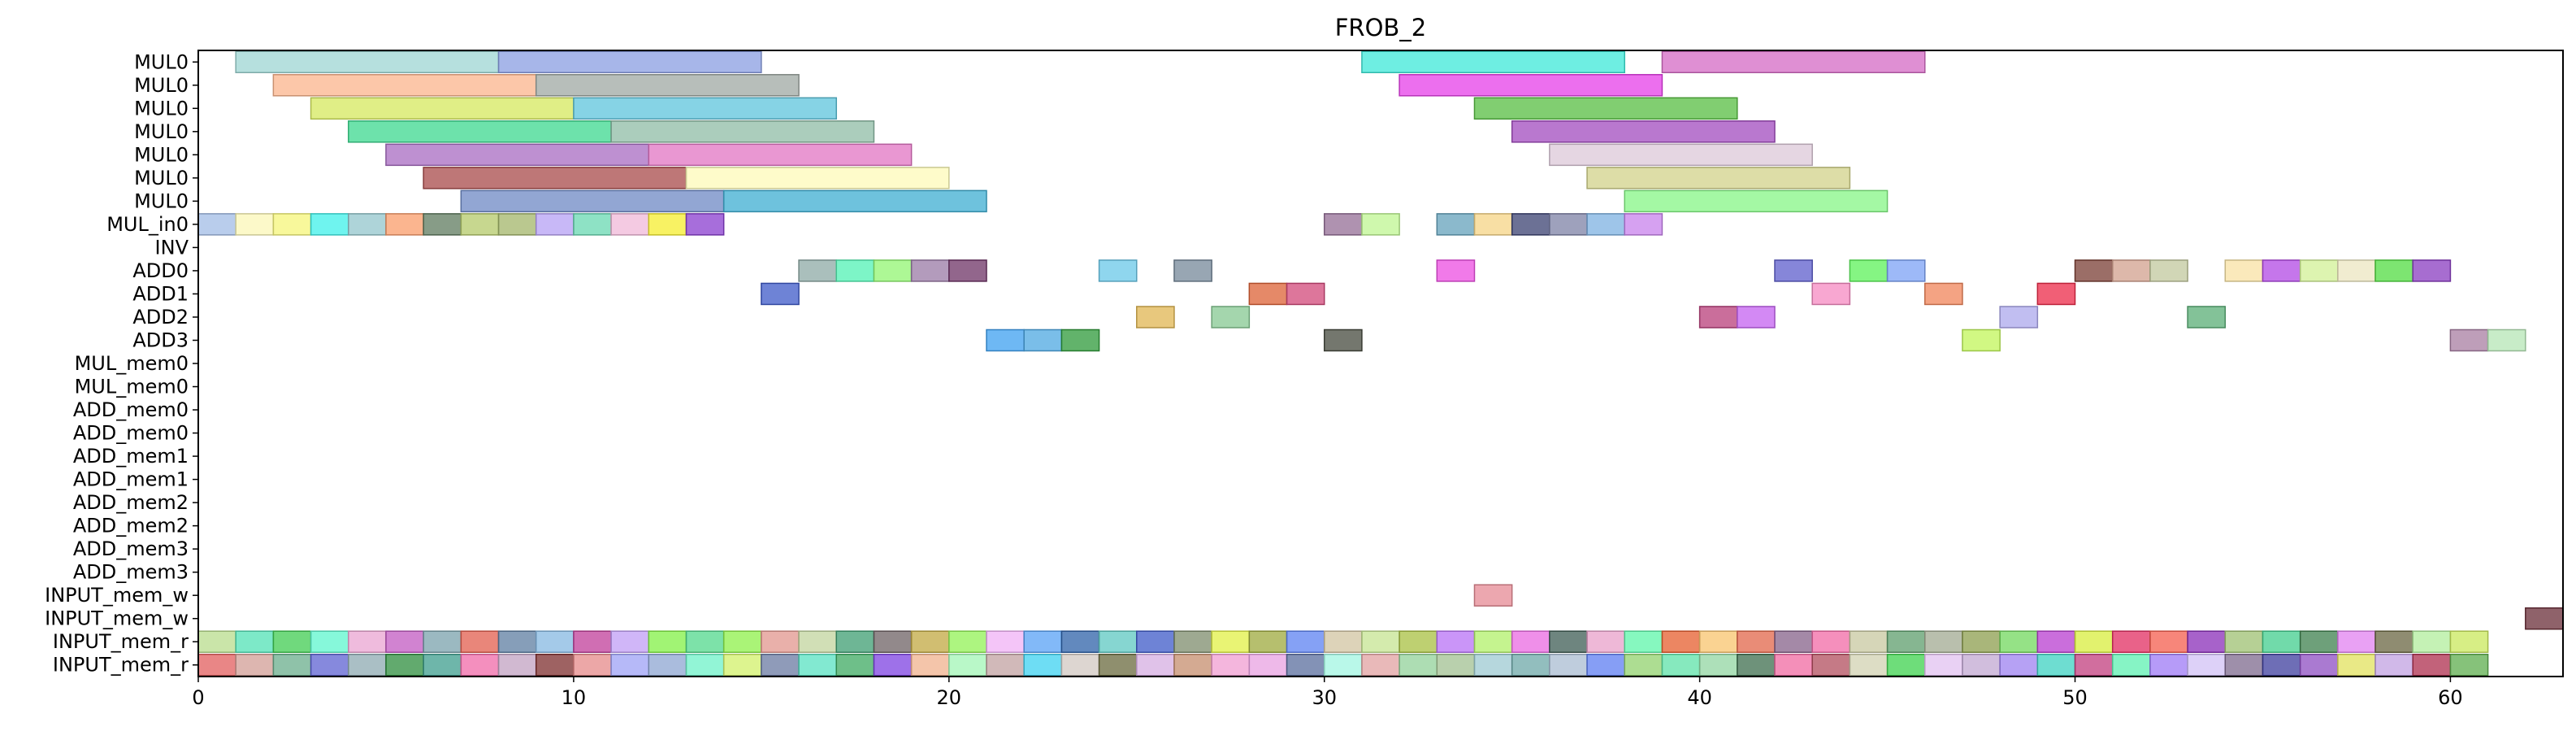 The image size is (2576, 731). Describe the element at coordinates (161, 62) in the screenshot. I see `y-tick-label: MUL0` at that location.